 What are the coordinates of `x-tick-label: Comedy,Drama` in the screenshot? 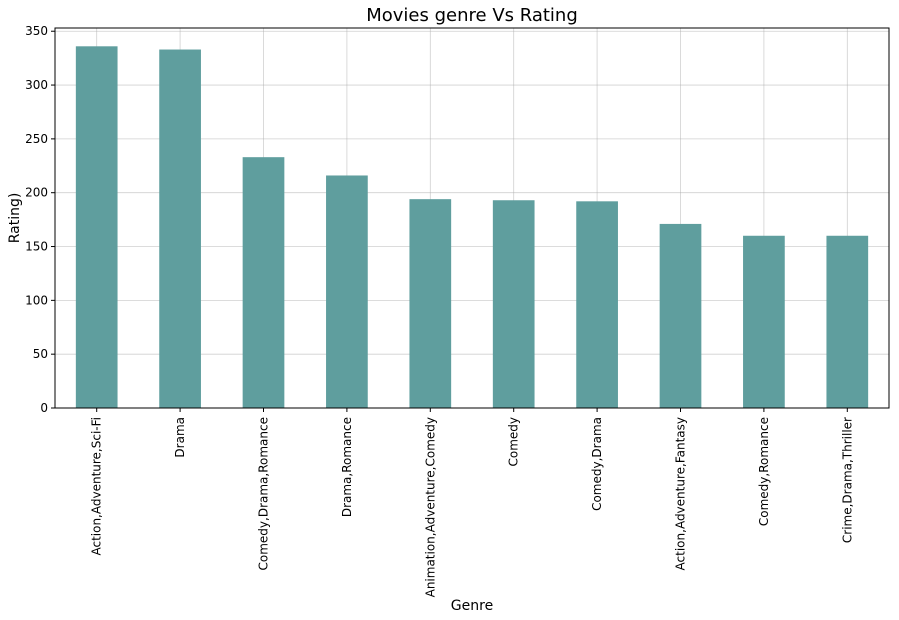 It's located at (597, 464).